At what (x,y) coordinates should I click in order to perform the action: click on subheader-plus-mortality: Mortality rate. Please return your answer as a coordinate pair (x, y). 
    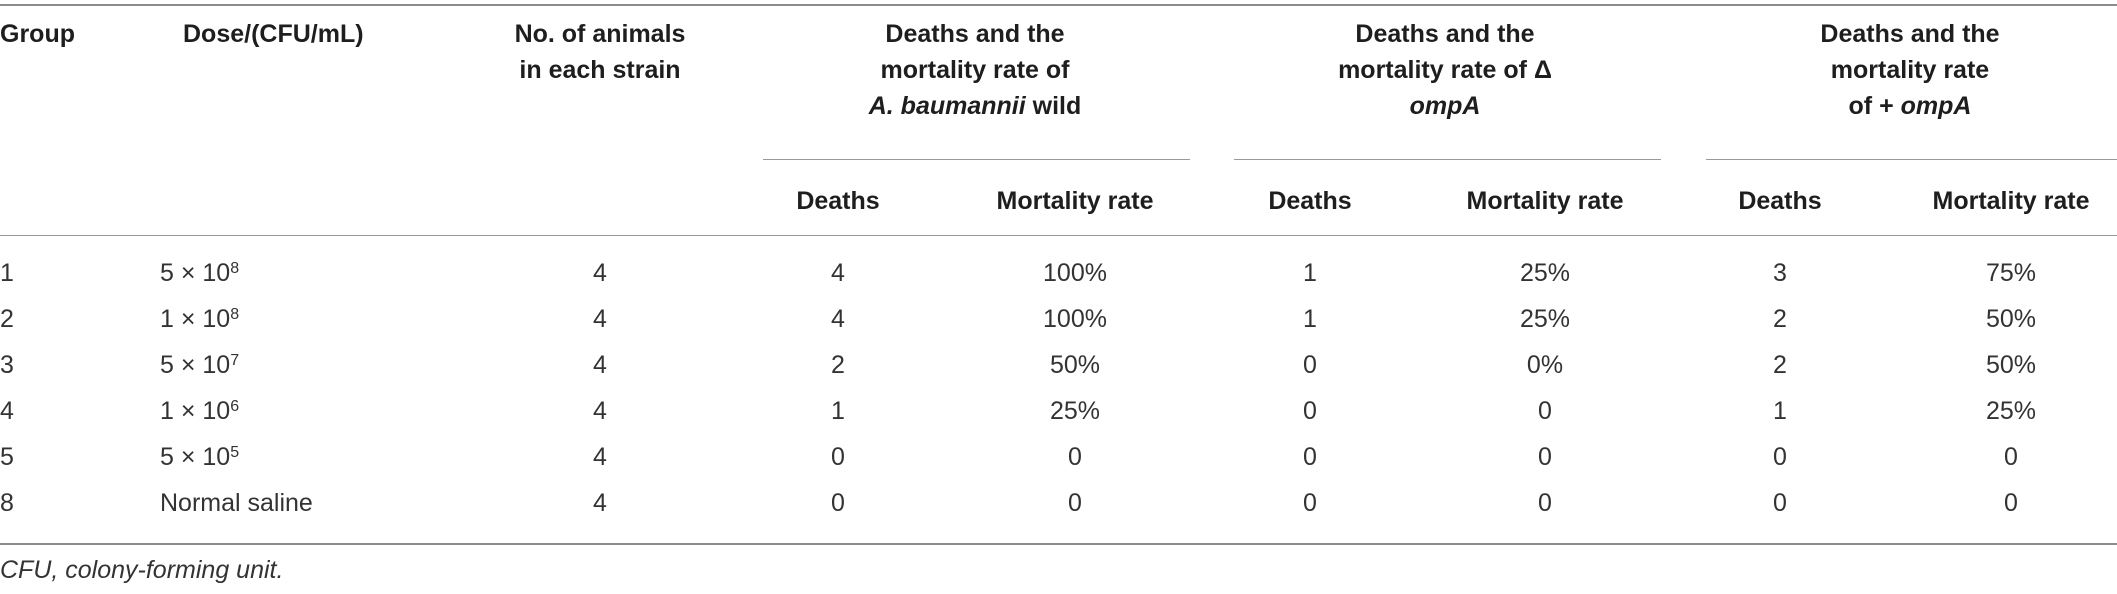
    Looking at the image, I should click on (2011, 201).